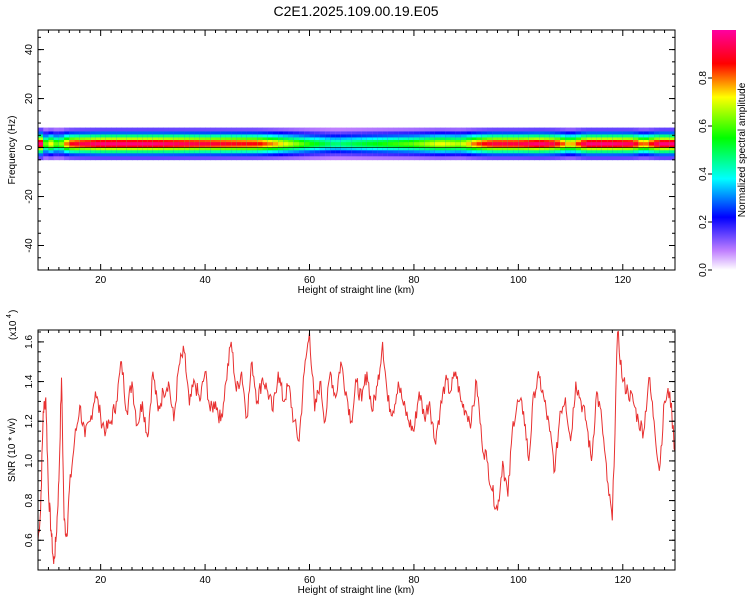 The height and width of the screenshot is (600, 750). I want to click on x-tick-label: 120, so click(622, 580).